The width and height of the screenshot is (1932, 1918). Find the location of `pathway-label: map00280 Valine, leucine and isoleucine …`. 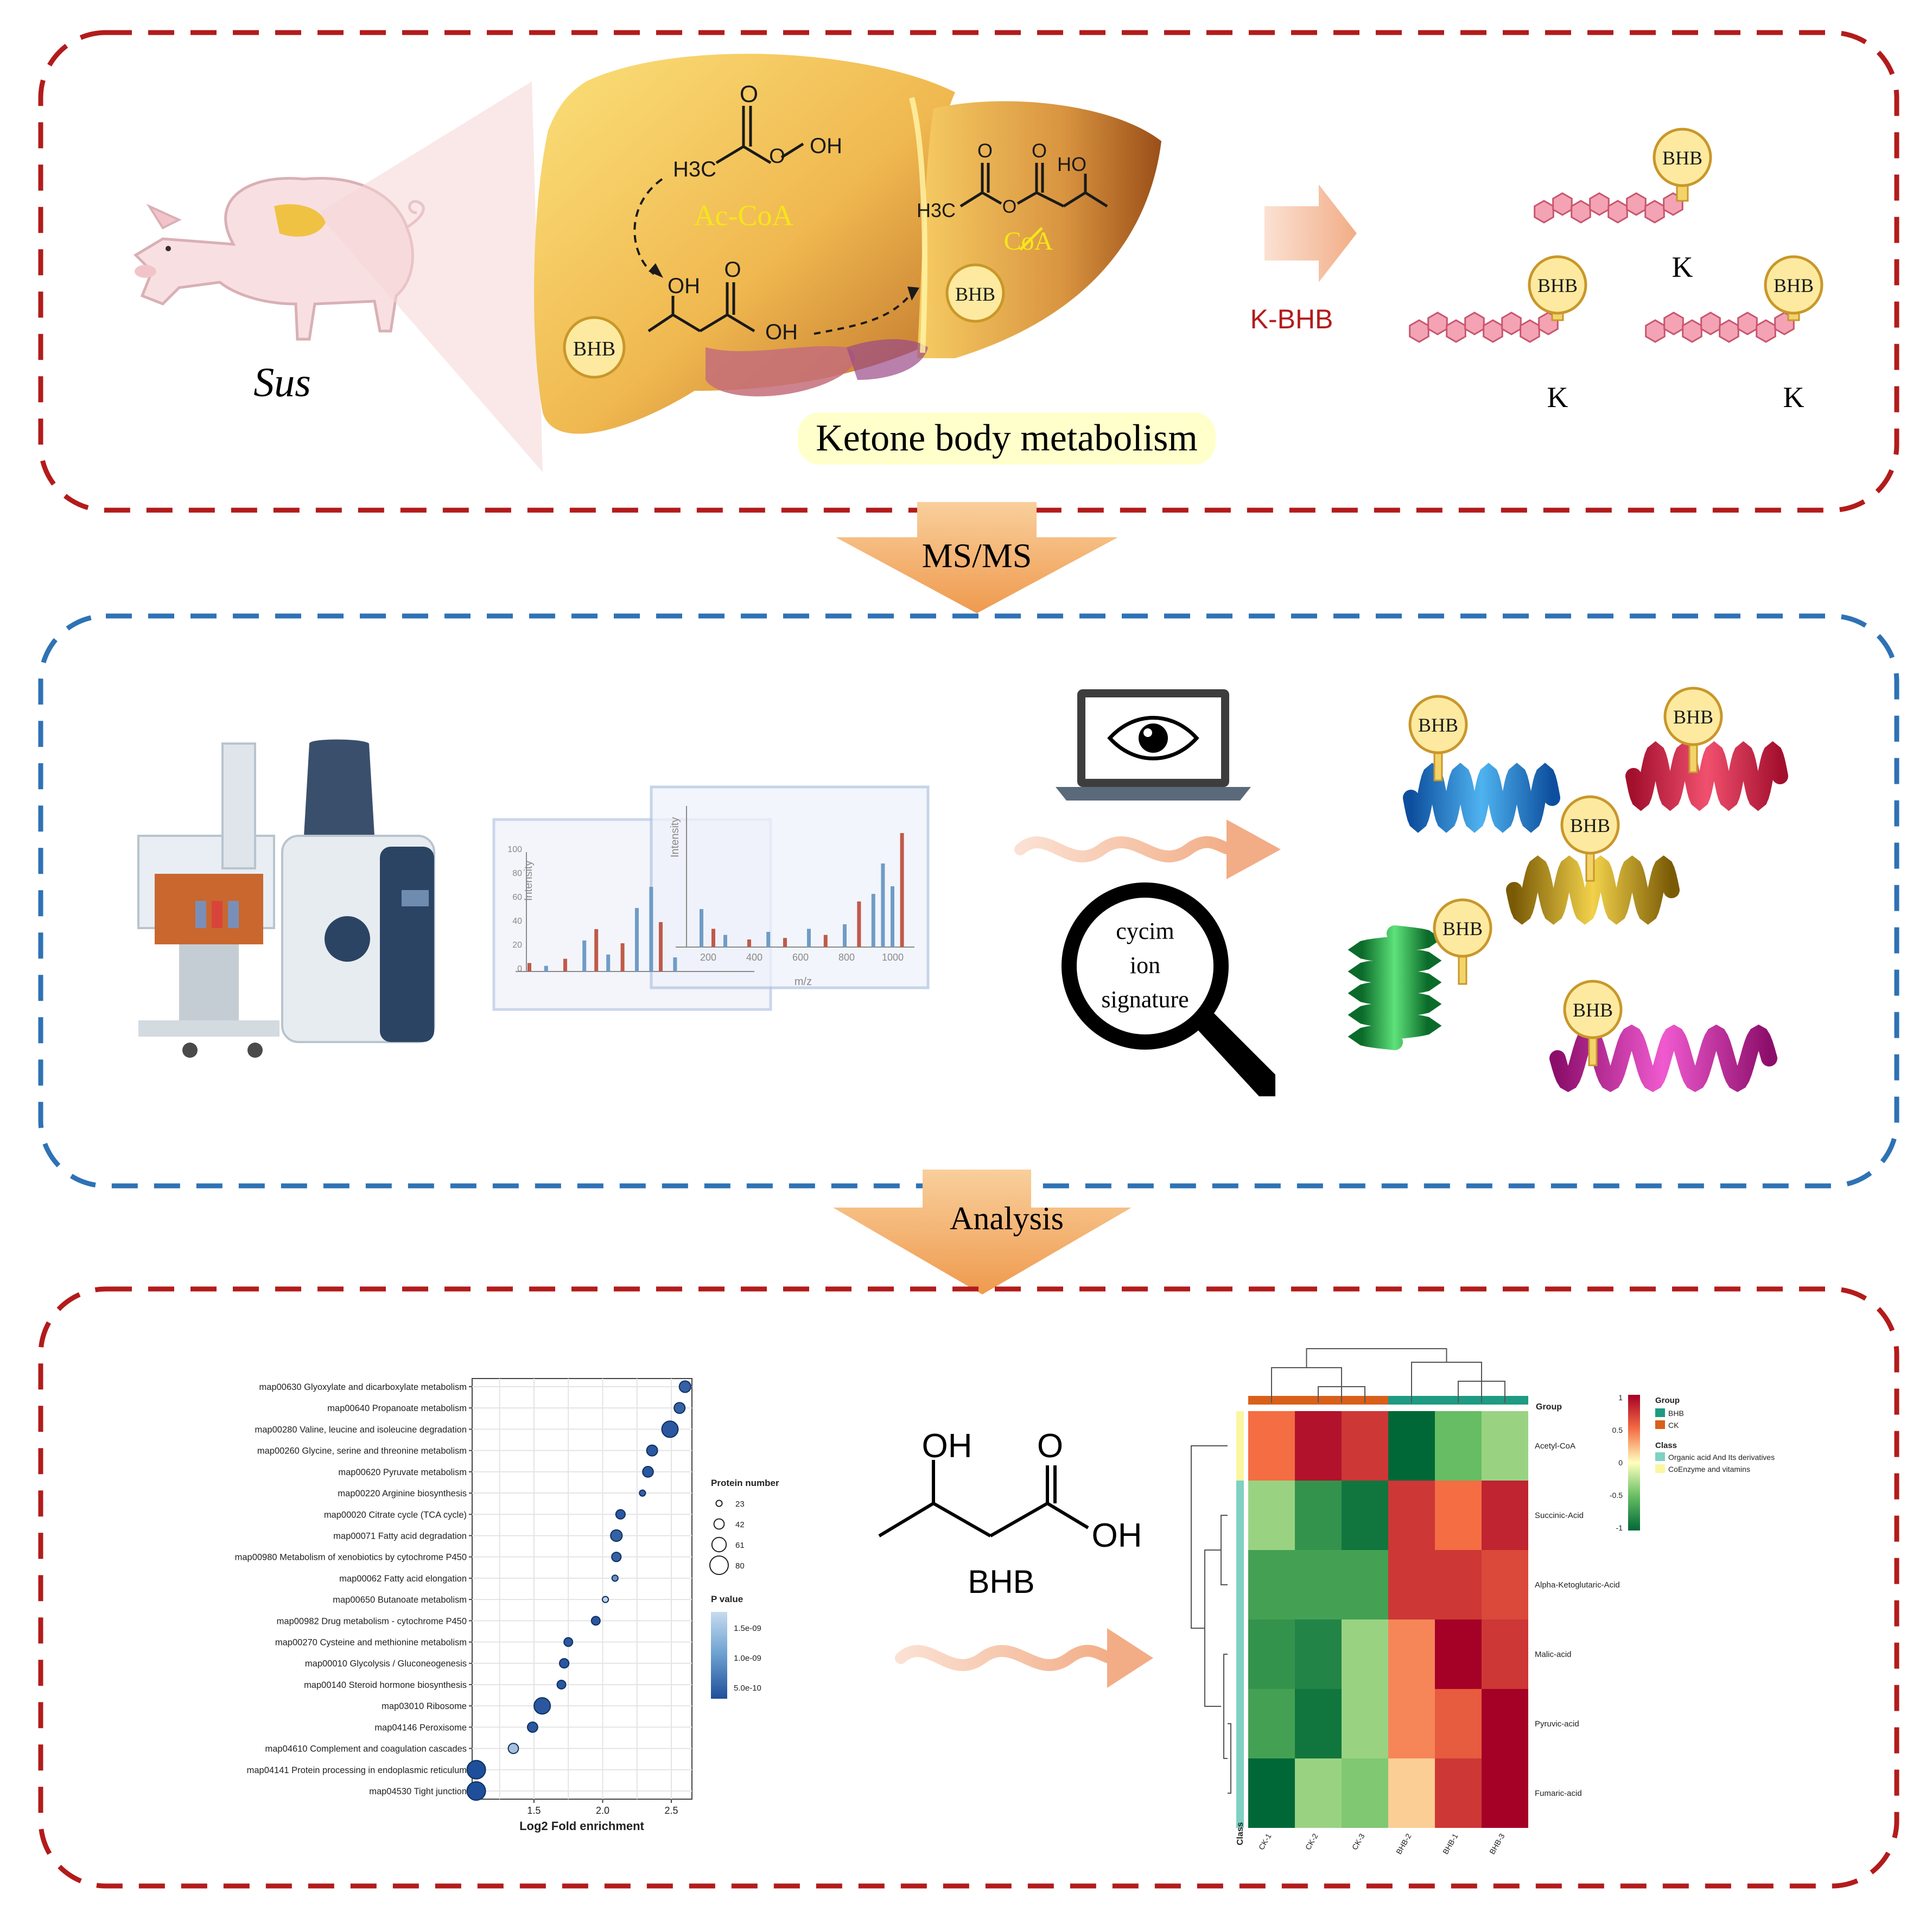

pathway-label: map00280 Valine, leucine and isoleucine … is located at coordinates (361, 1430).